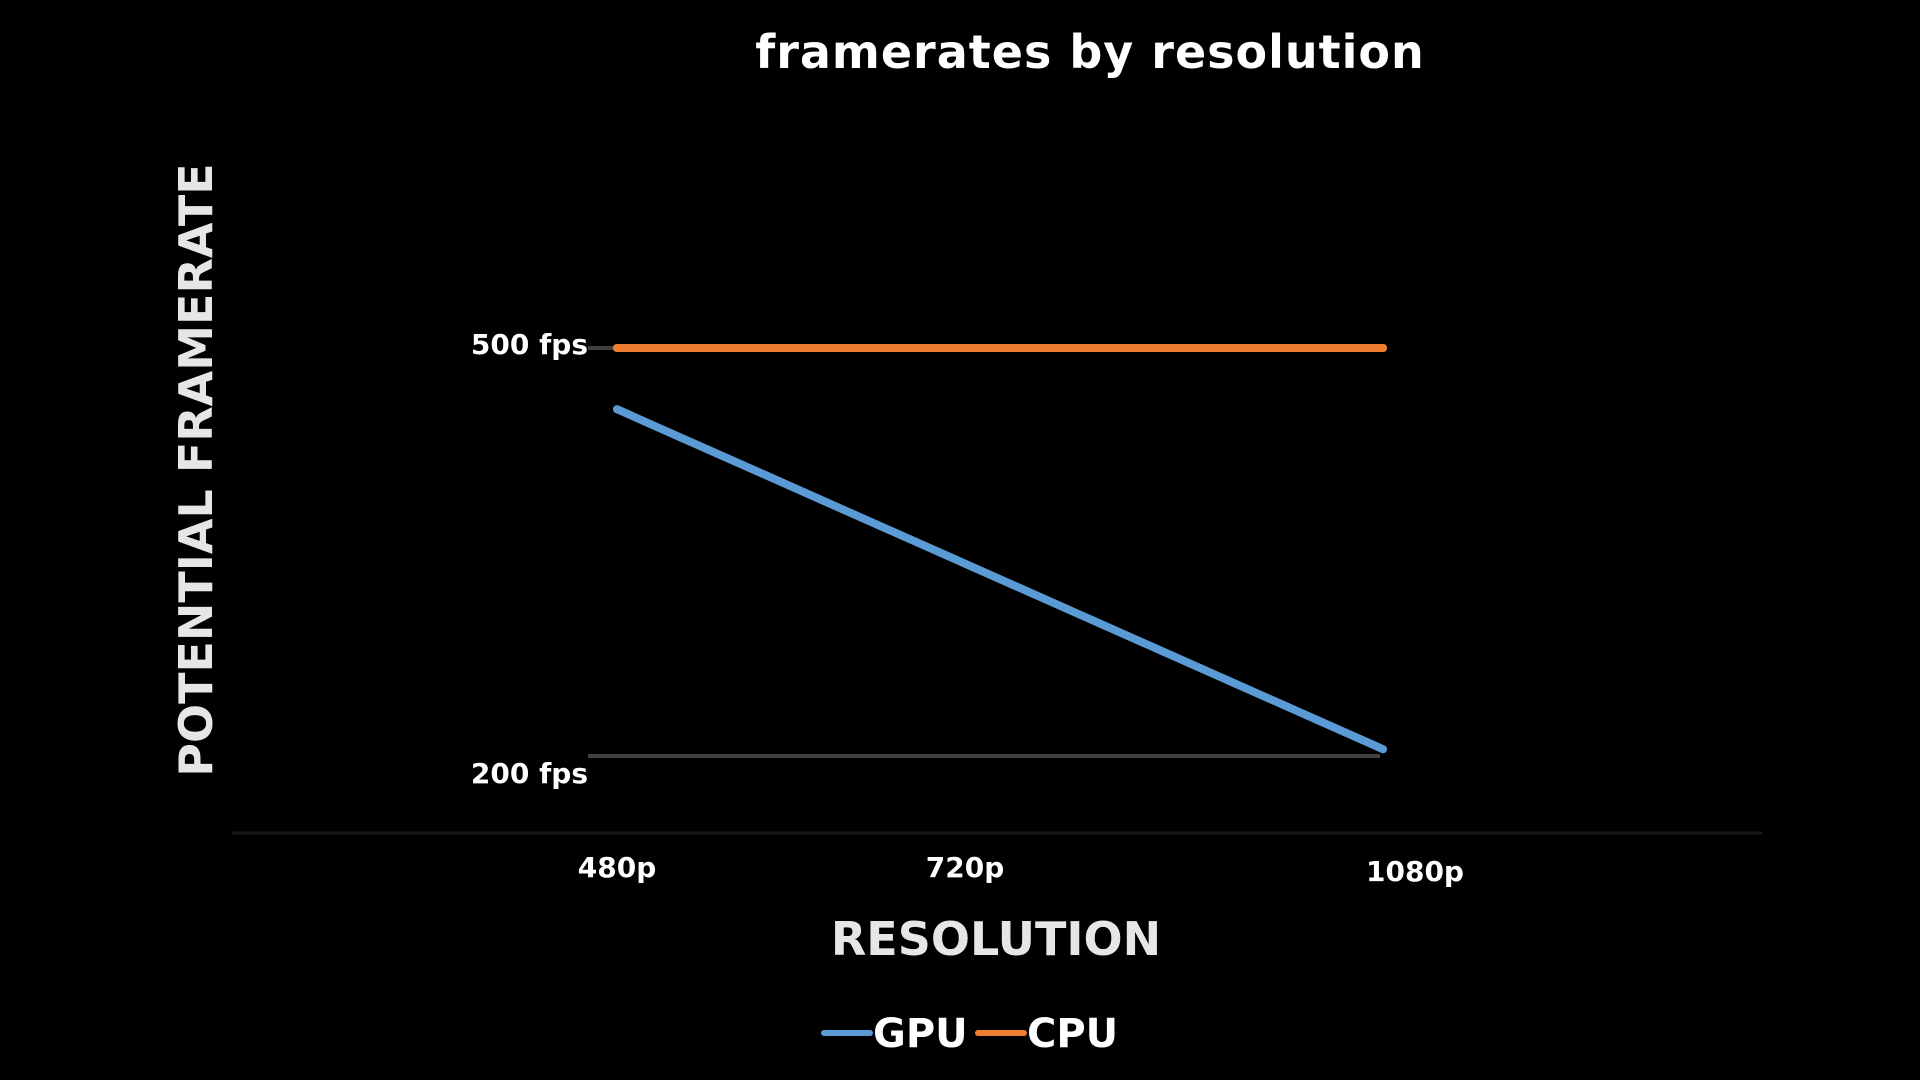  I want to click on legend: GPU CPU, so click(969, 1034).